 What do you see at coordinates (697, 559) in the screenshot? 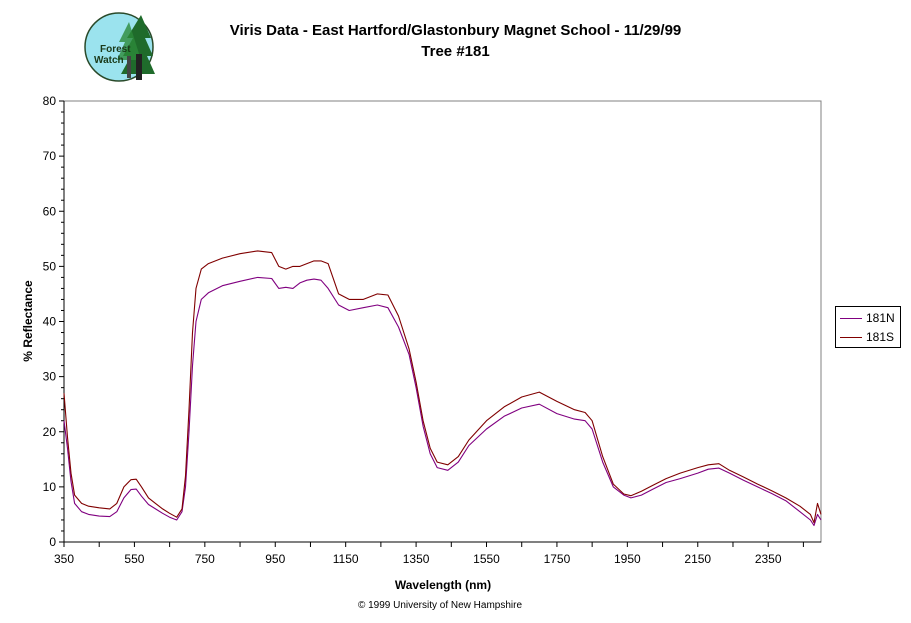
I see `x-tick-label: 2150` at bounding box center [697, 559].